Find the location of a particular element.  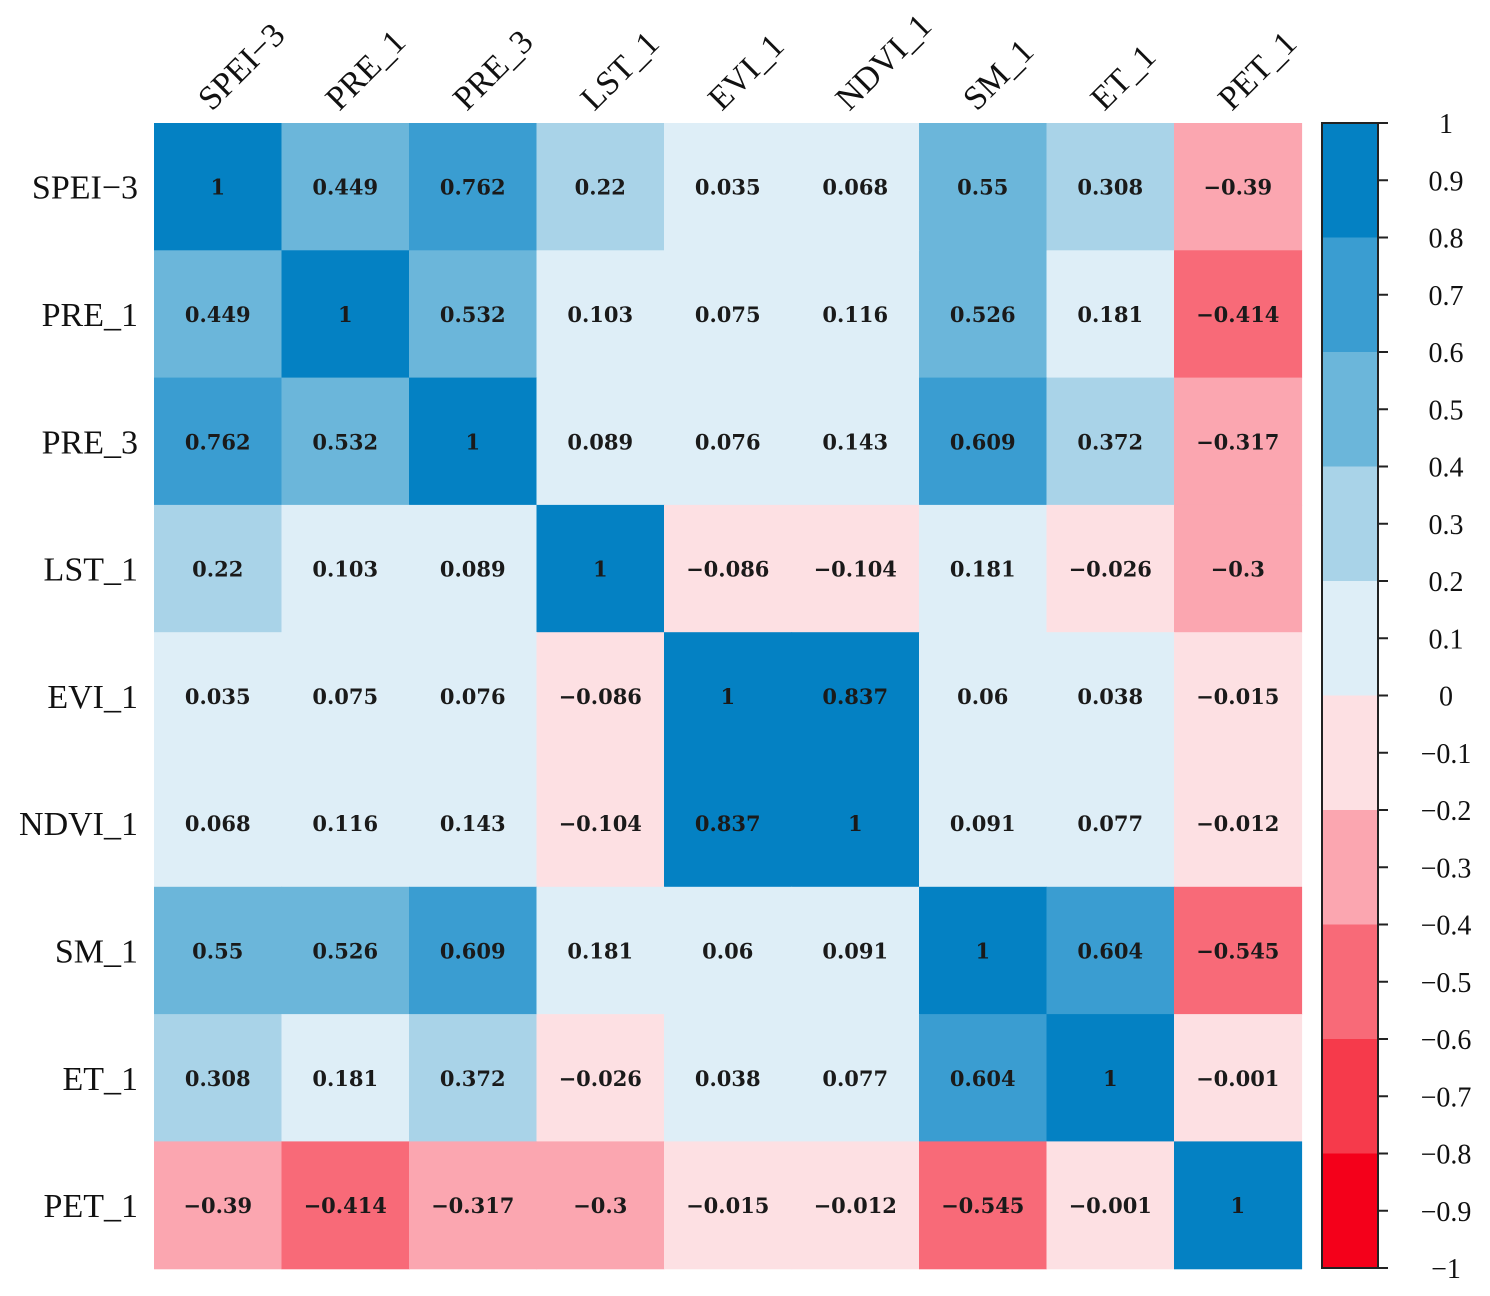

cell-value-label: −0.026 is located at coordinates (600, 1078).